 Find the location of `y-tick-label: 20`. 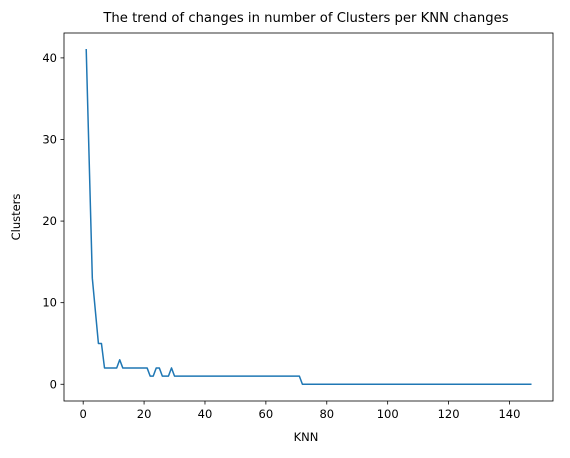

y-tick-label: 20 is located at coordinates (49, 221).